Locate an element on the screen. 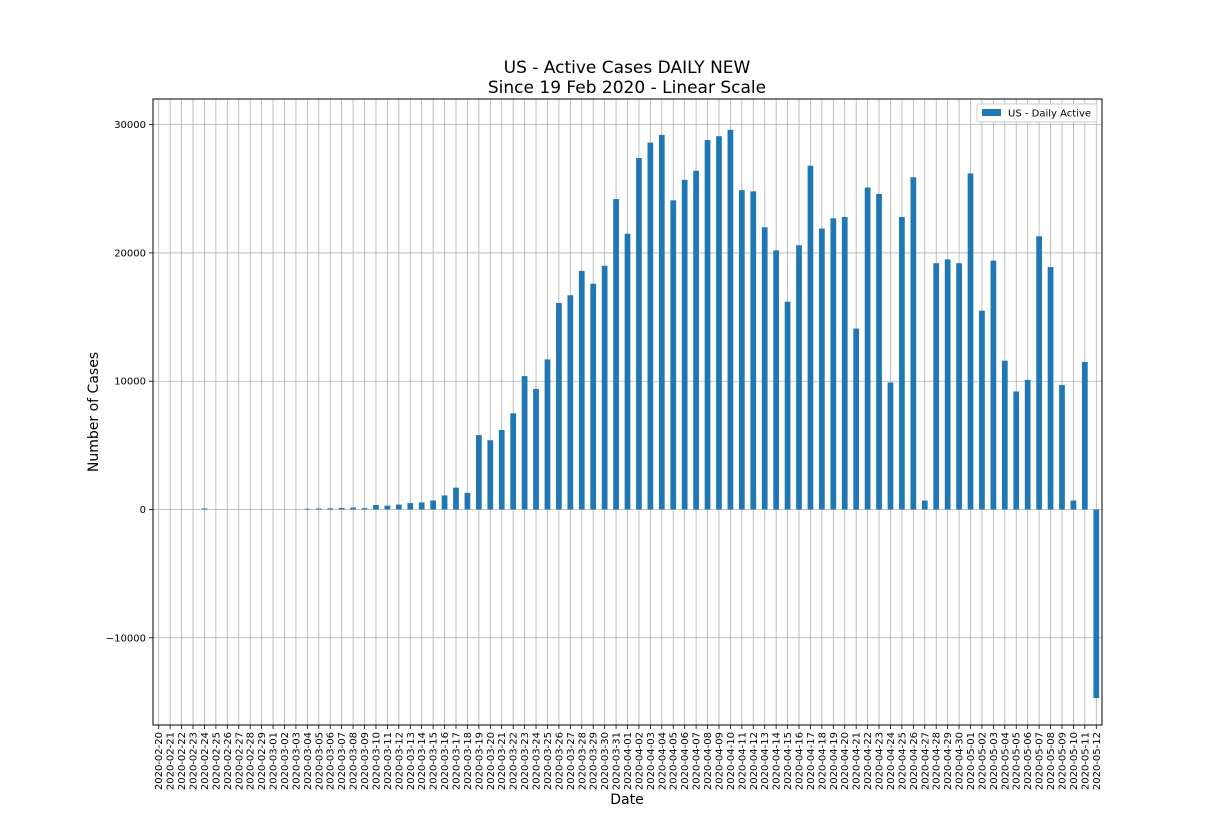 This screenshot has width=1224, height=828. x-tick-label: 2020-03-03 is located at coordinates (296, 761).